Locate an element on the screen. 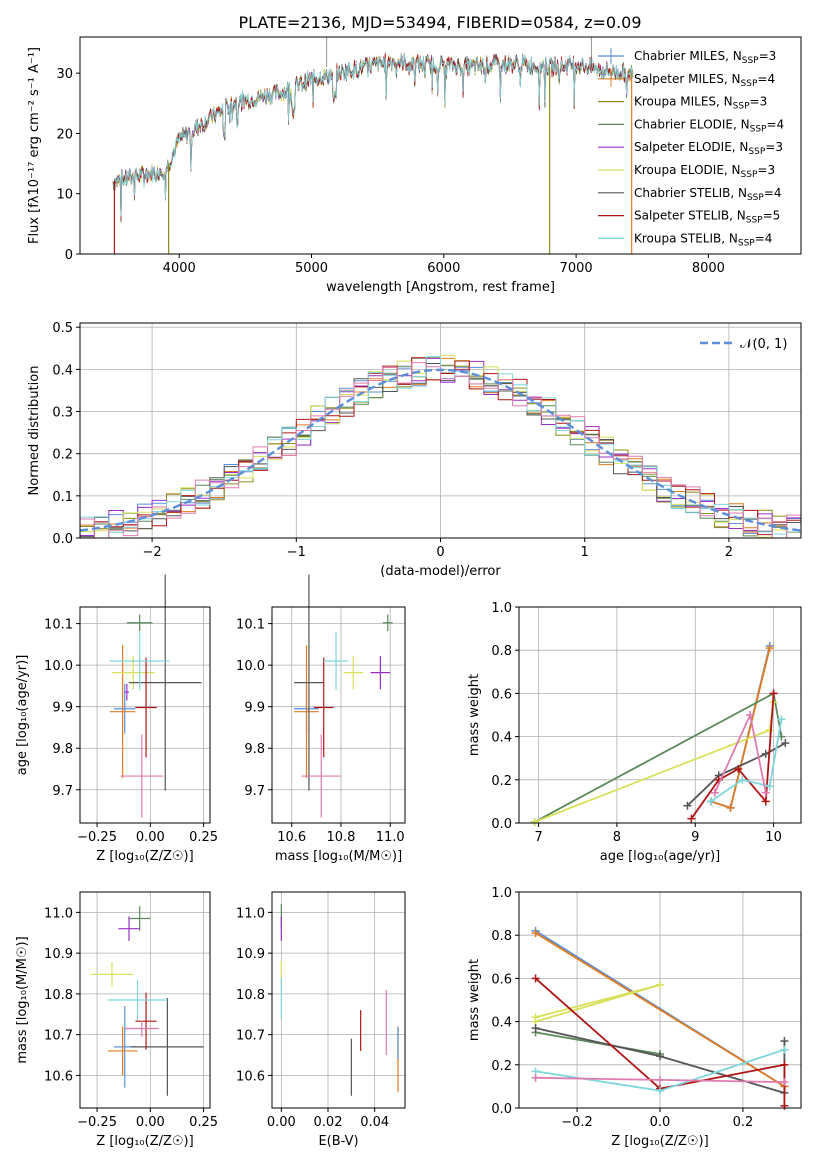  y-axis-label: Flux [fλ10⁻¹⁷ erg cm⁻² s⁻¹ A⁻¹] is located at coordinates (34, 145).